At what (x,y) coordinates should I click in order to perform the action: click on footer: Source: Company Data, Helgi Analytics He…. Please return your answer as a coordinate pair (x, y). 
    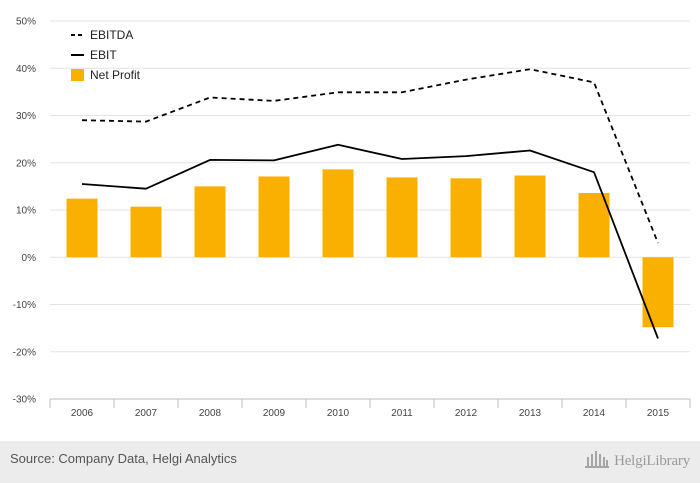
    Looking at the image, I should click on (350, 462).